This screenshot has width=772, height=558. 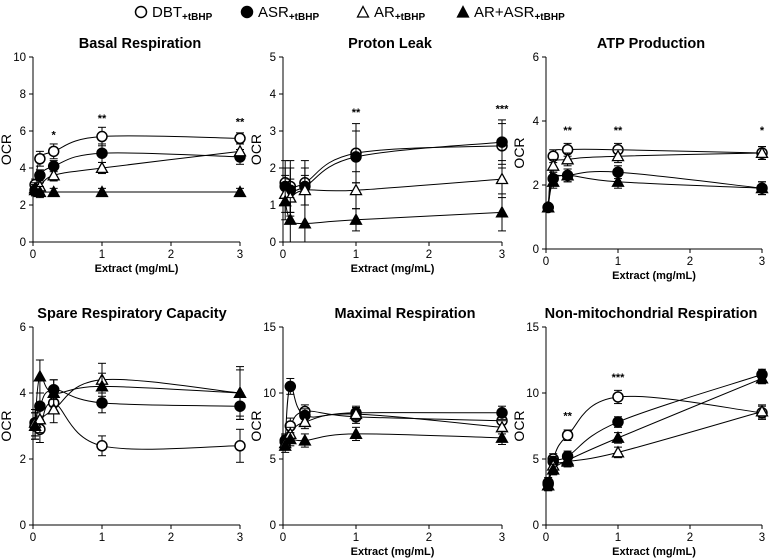 I want to click on y-tick-label: 6, so click(x=23, y=328).